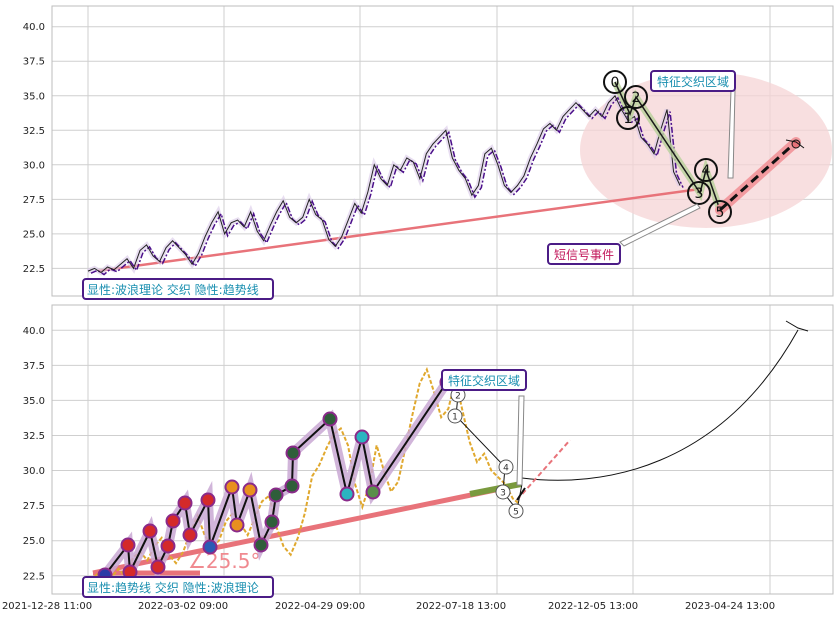  I want to click on short-signal-box, so click(584, 254).